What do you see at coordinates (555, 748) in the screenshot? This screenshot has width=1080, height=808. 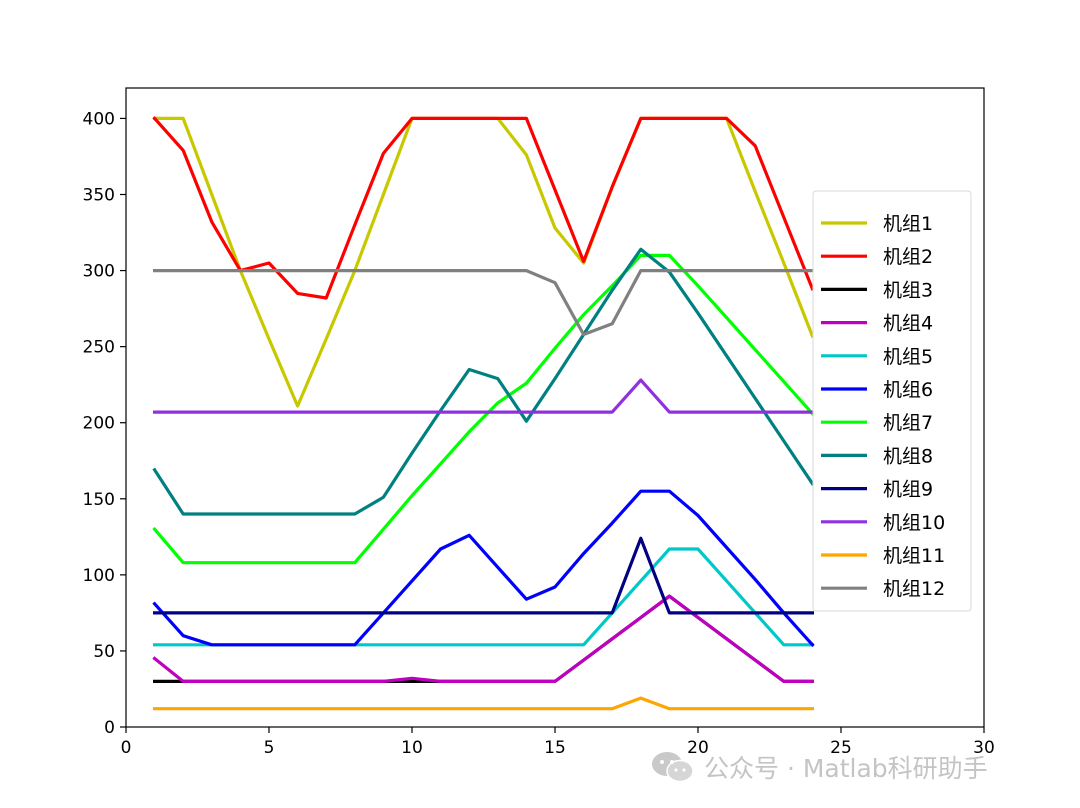 I see `x-tick-label: 15` at bounding box center [555, 748].